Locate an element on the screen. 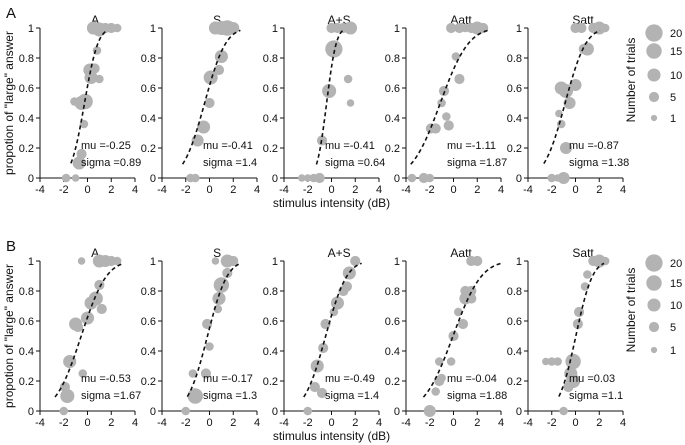 The height and width of the screenshot is (445, 685). mu-label: mu =-0.49 is located at coordinates (350, 379).